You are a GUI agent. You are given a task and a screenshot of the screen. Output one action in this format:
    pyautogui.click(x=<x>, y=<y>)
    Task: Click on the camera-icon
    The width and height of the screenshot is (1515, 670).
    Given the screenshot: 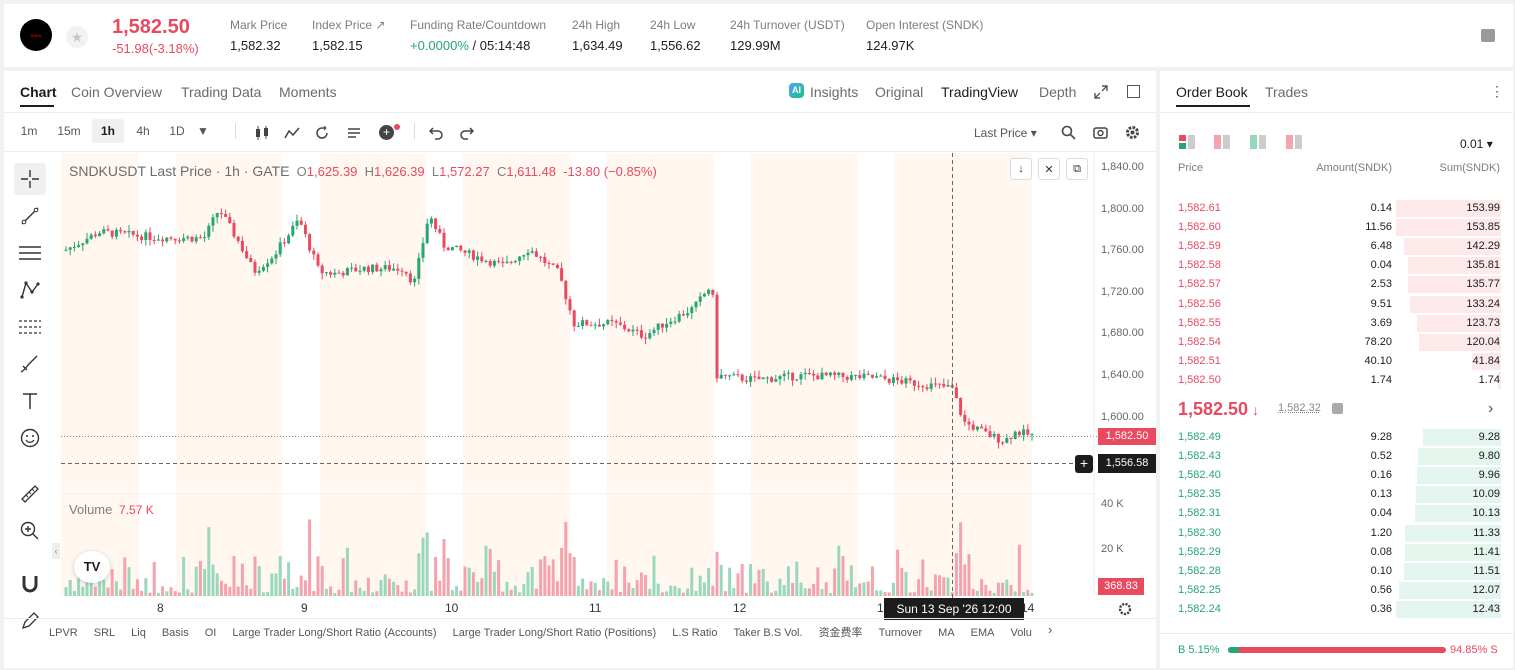 What is the action you would take?
    pyautogui.click(x=1100, y=132)
    